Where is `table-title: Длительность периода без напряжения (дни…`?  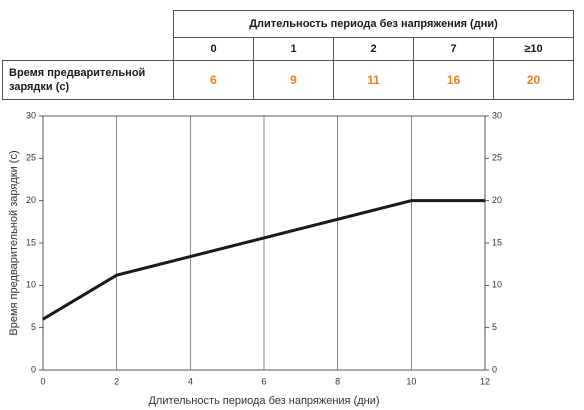 table-title: Длительность периода без напряжения (дни… is located at coordinates (373, 24).